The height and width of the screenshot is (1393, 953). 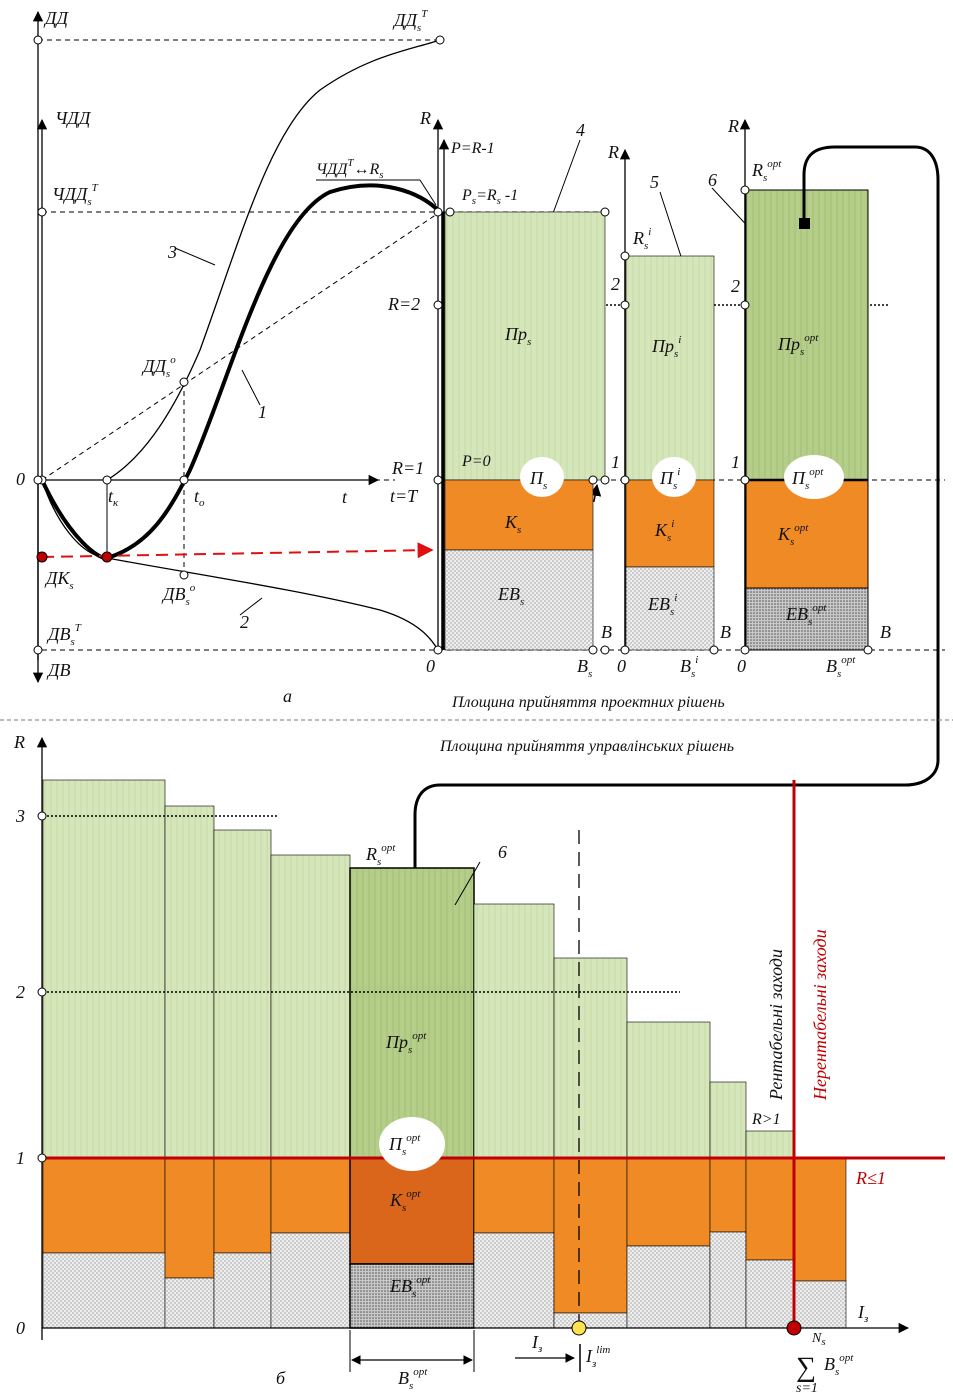 What do you see at coordinates (615, 284) in the screenshot?
I see `panel-i-two: 2` at bounding box center [615, 284].